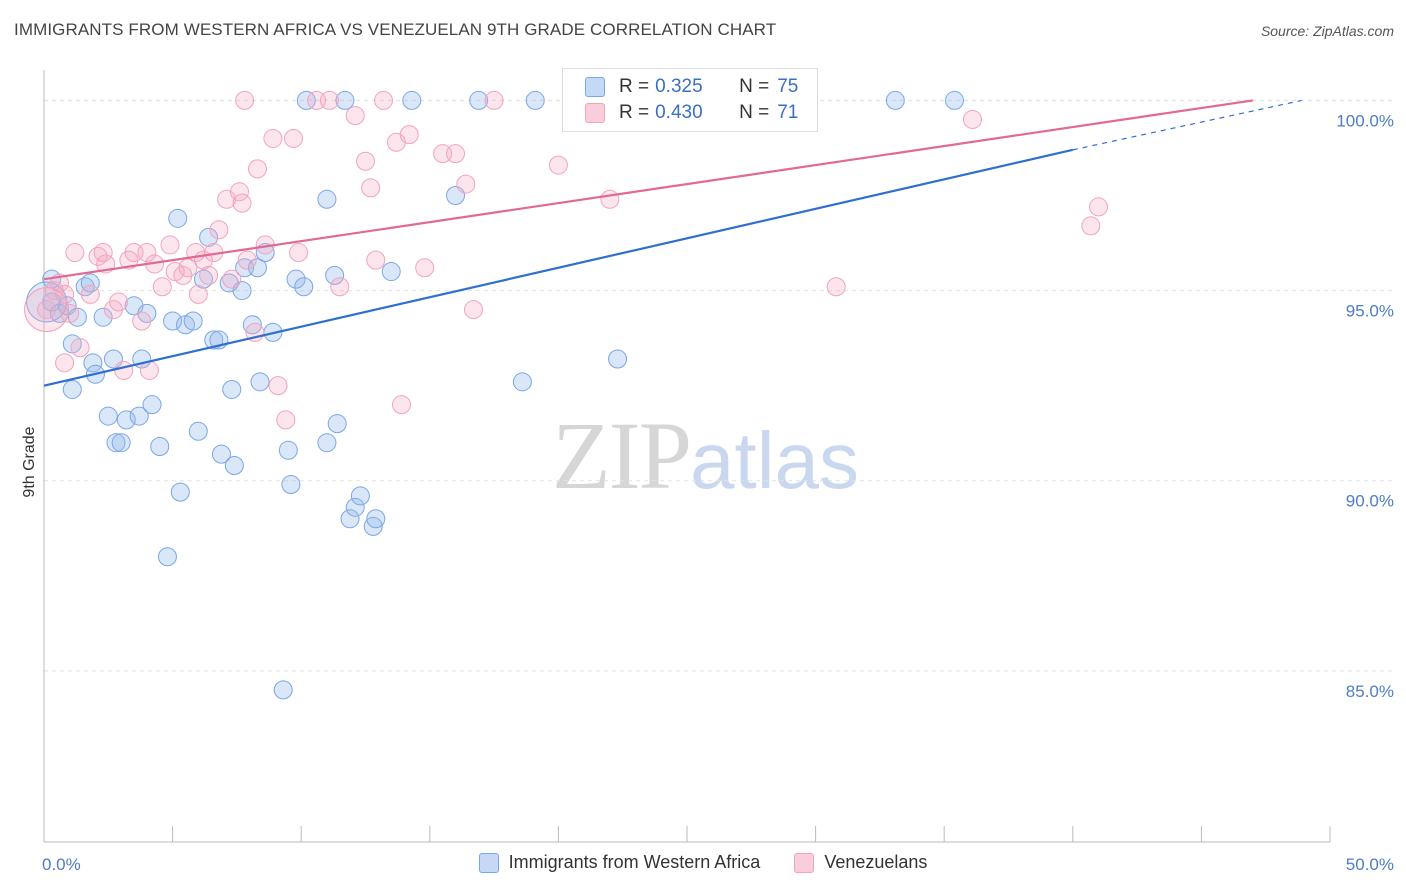  I want to click on legend-row-venezuelans: R = 0.430 N = 71, so click(691, 113).